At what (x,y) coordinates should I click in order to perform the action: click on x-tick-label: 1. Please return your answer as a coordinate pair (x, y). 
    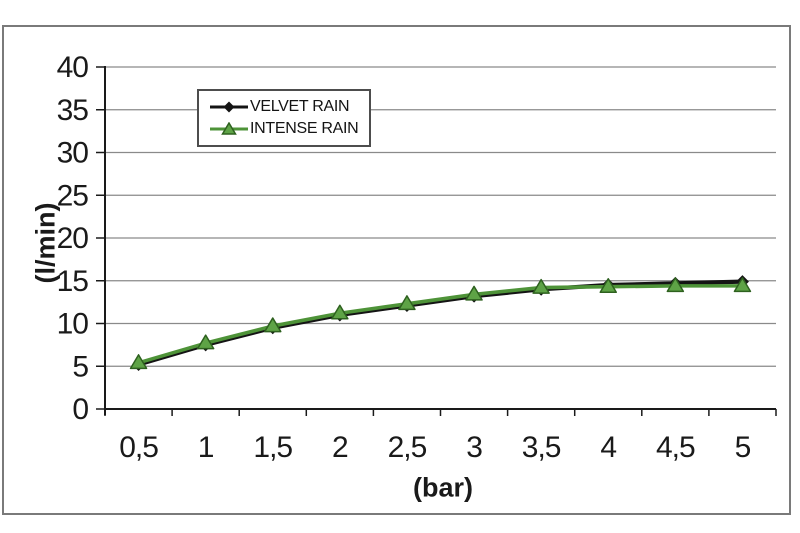
    Looking at the image, I should click on (206, 447).